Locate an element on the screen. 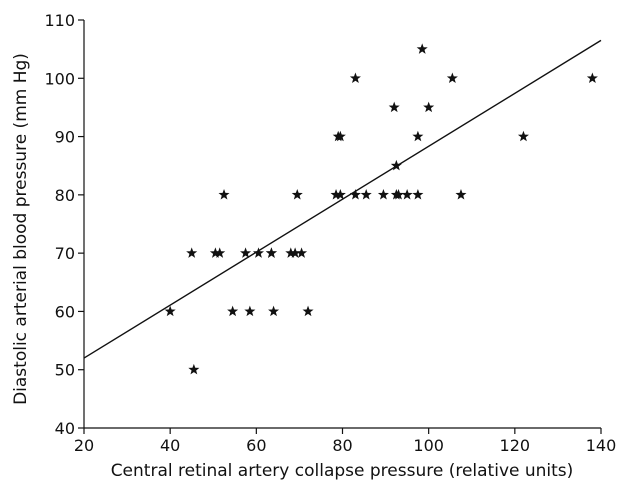  x-tick-label: 100 is located at coordinates (428, 445).